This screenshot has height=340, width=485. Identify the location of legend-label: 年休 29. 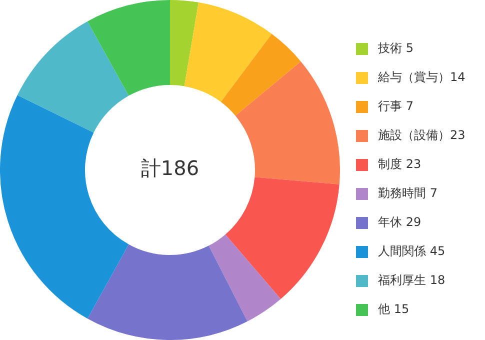
(400, 222).